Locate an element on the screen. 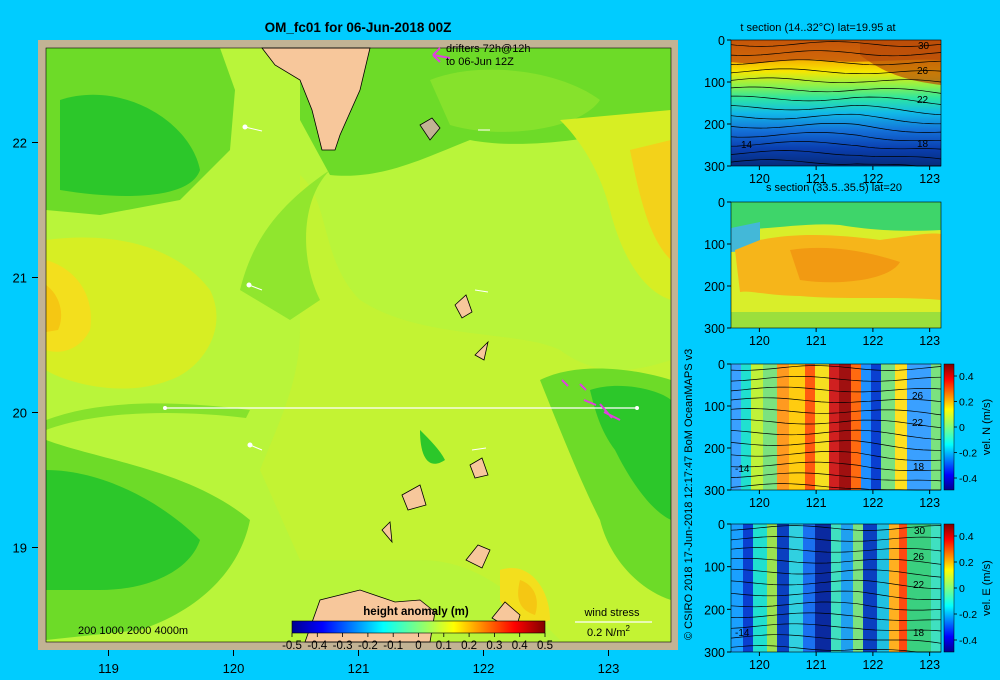 This screenshot has width=1000, height=680. colorbar-tick-label: -0.5 is located at coordinates (292, 646).